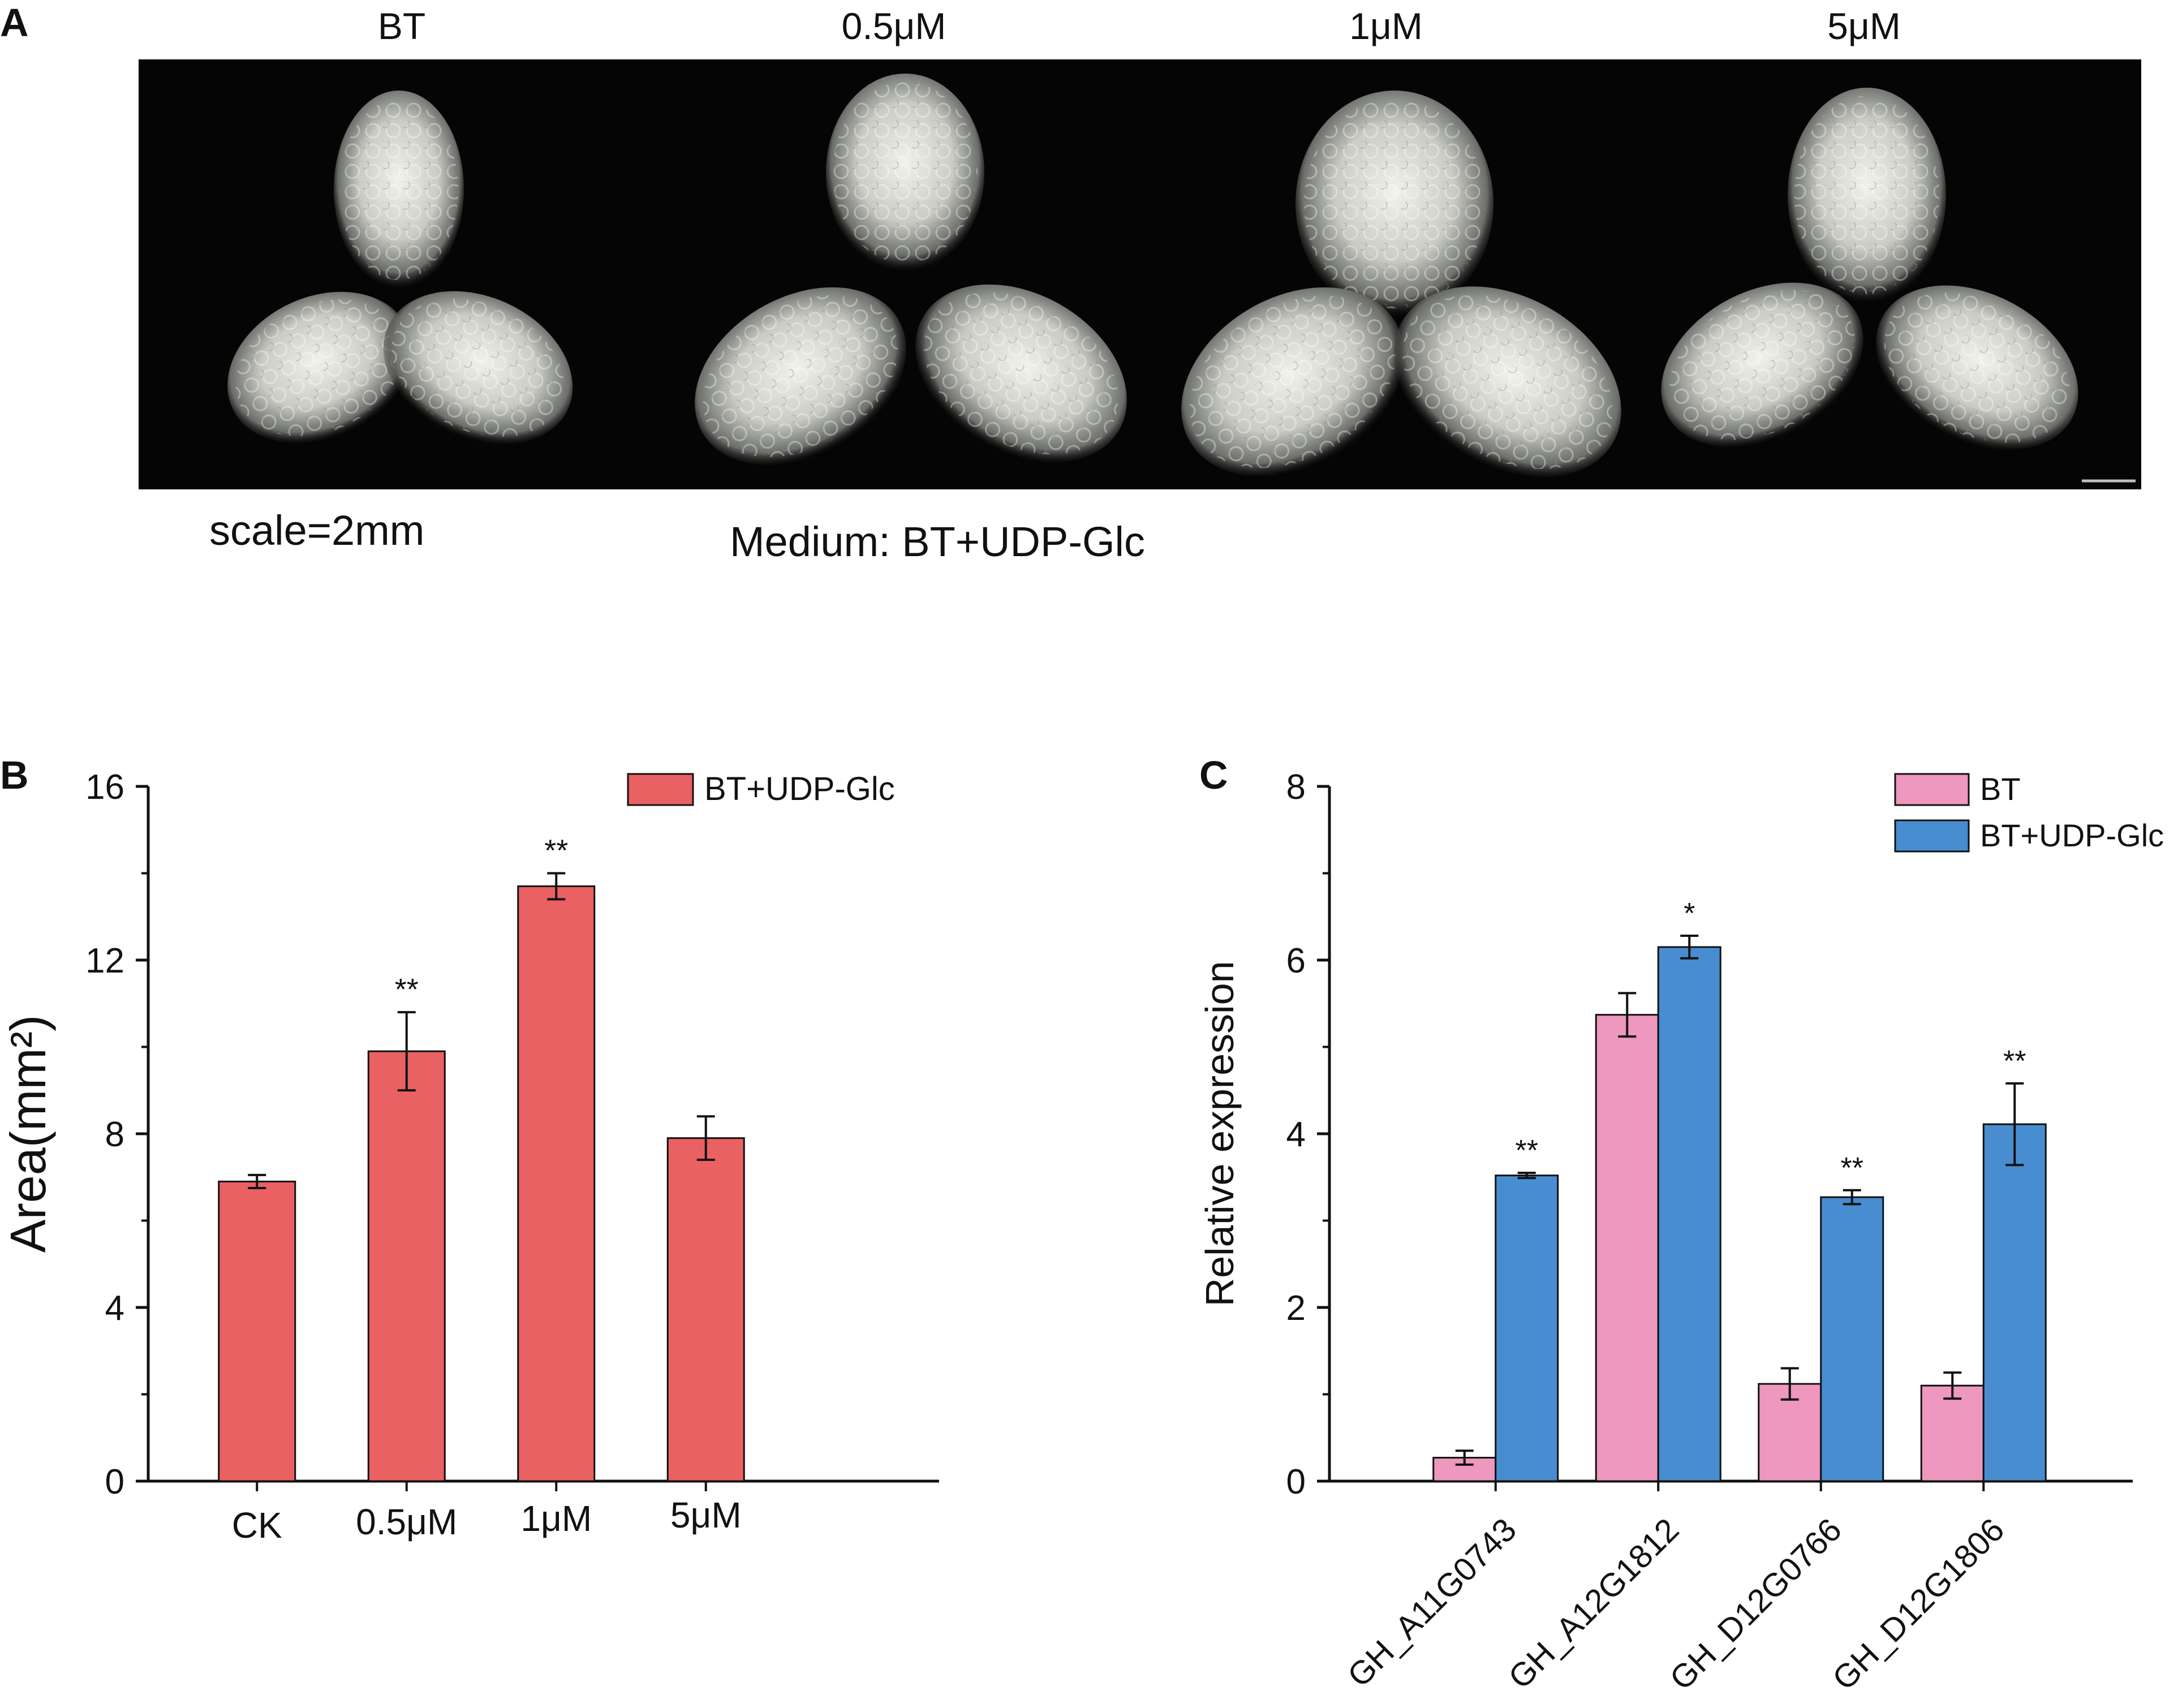 This screenshot has height=1708, width=2178. I want to click on y-tick-label: 12, so click(104, 960).